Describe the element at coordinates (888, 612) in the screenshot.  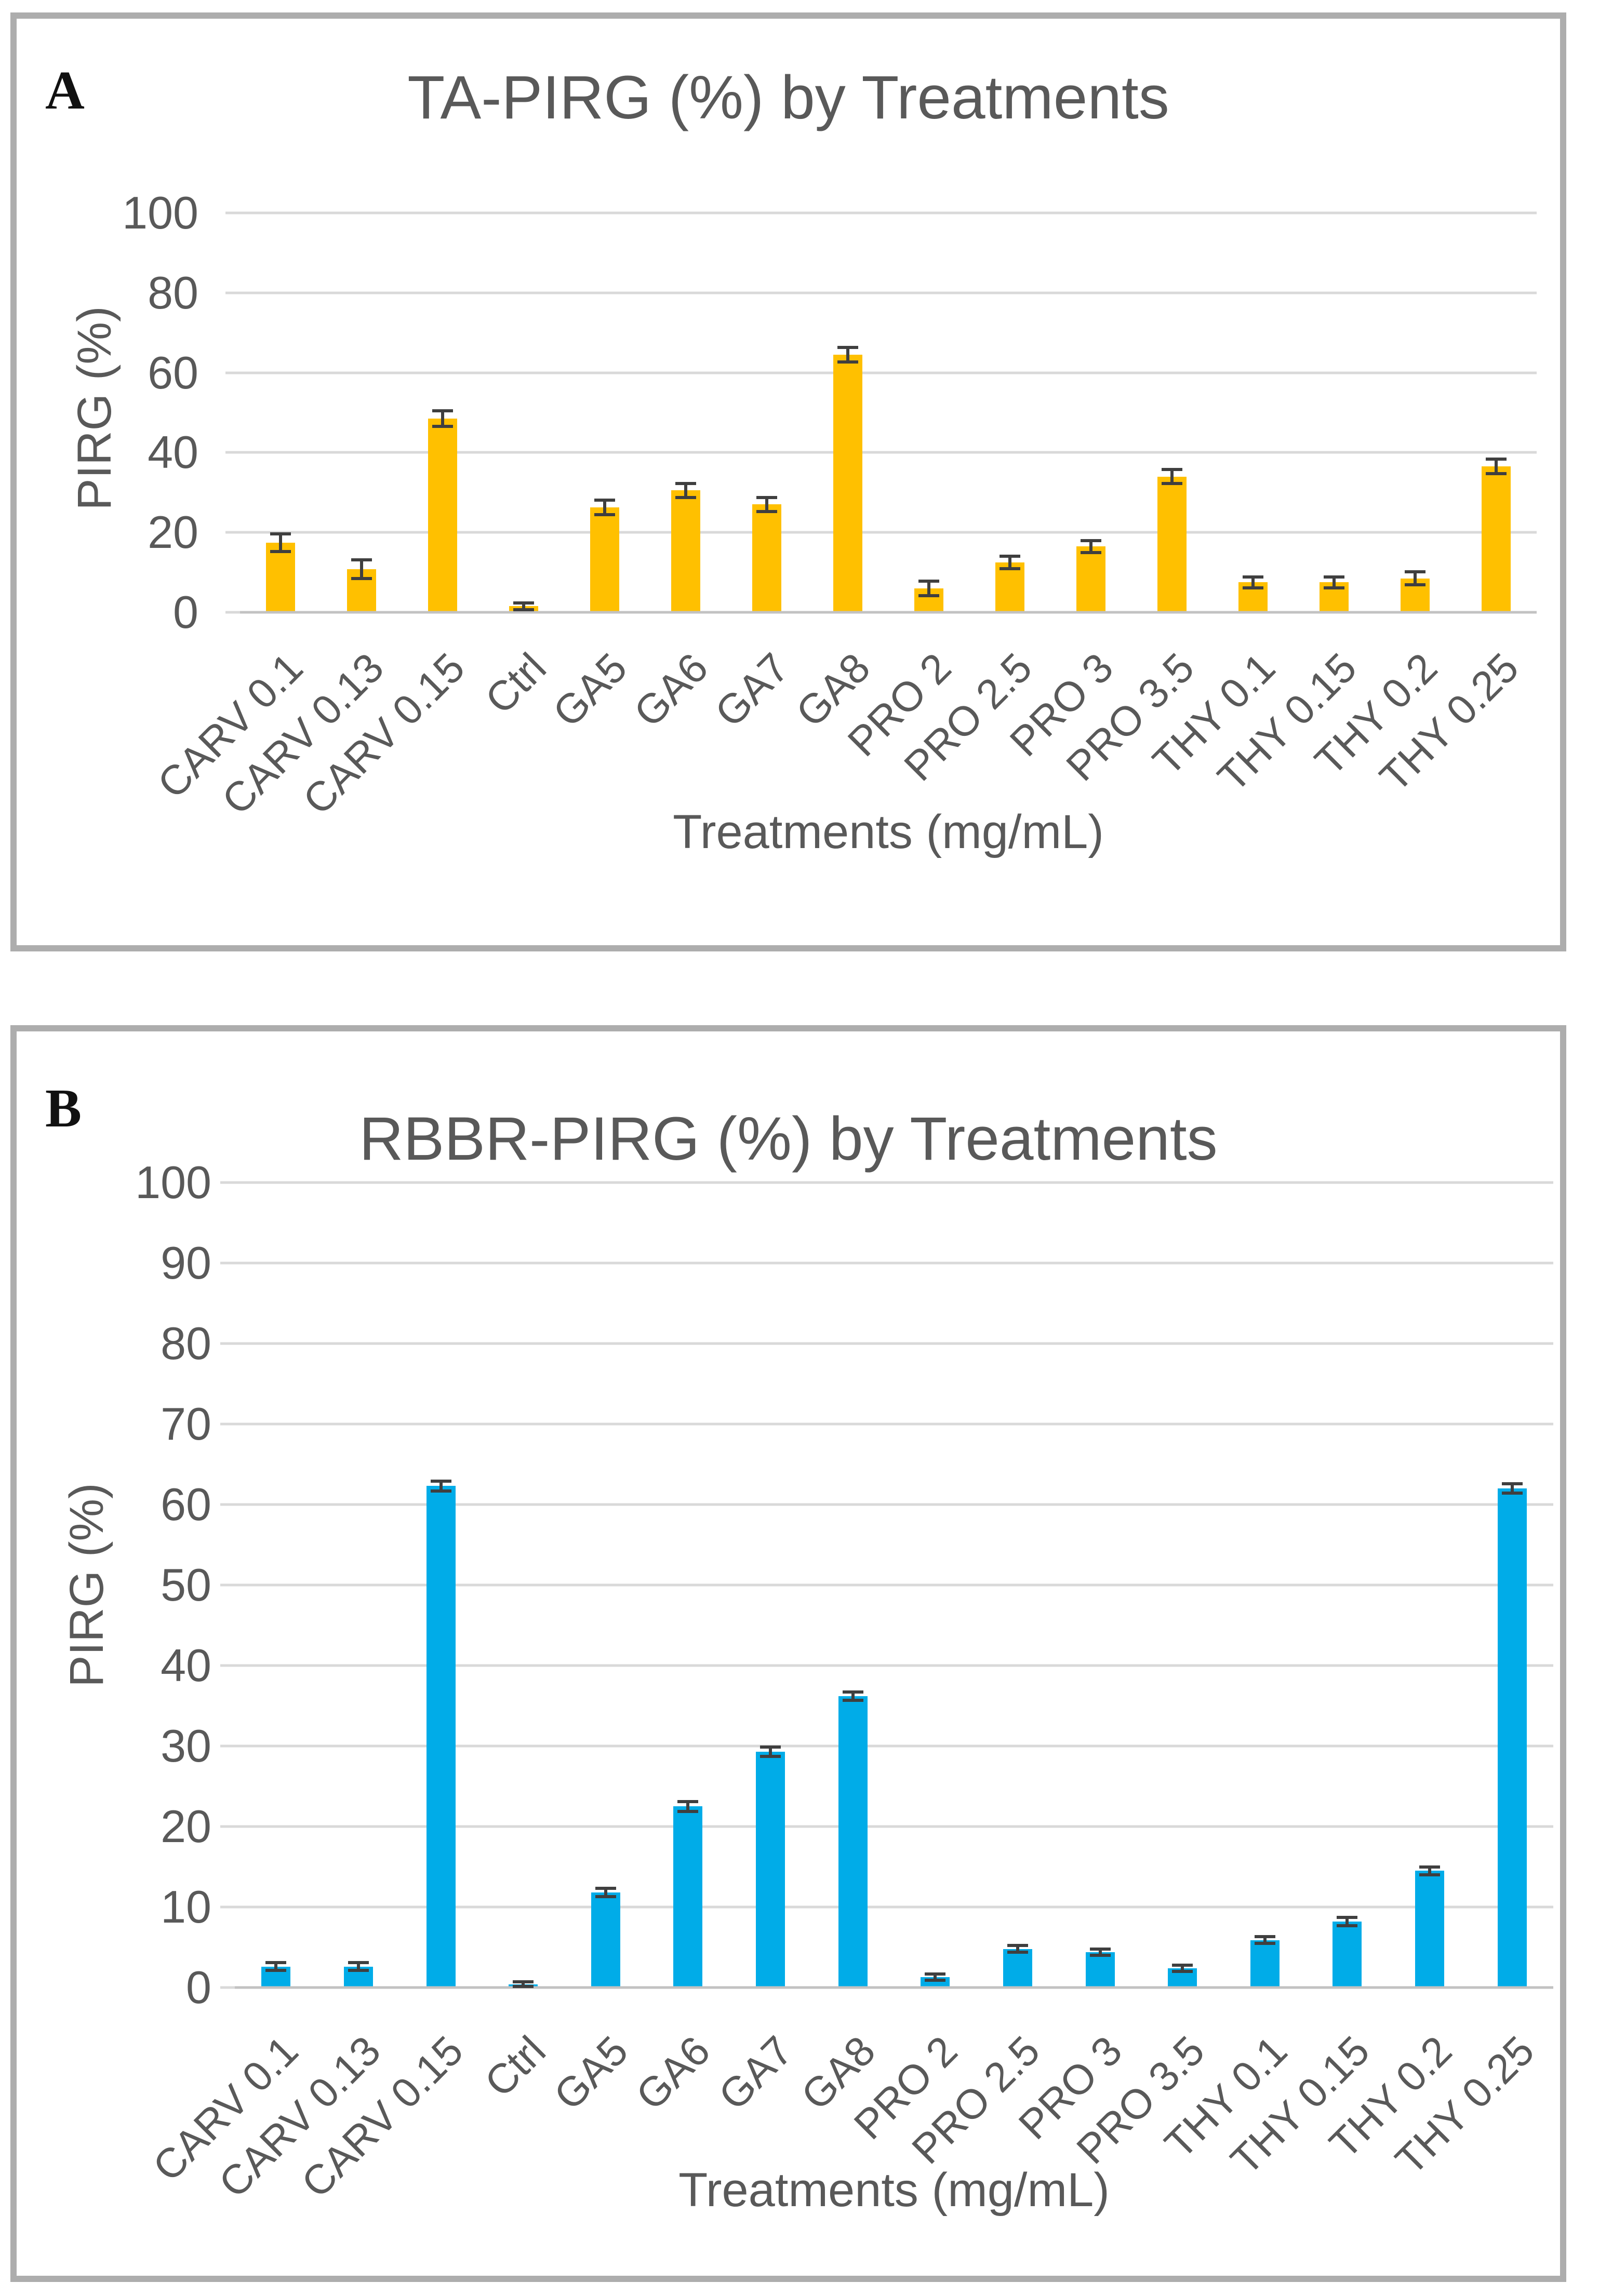
I see `x-axis-line` at that location.